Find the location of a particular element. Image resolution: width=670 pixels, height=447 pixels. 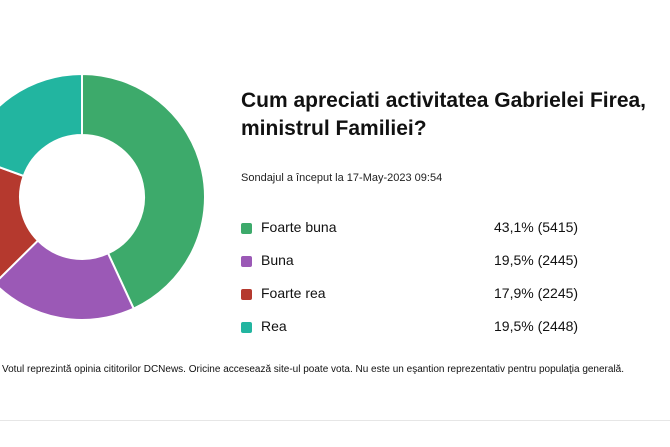

legend-value: 19,5% (2448) is located at coordinates (536, 326).